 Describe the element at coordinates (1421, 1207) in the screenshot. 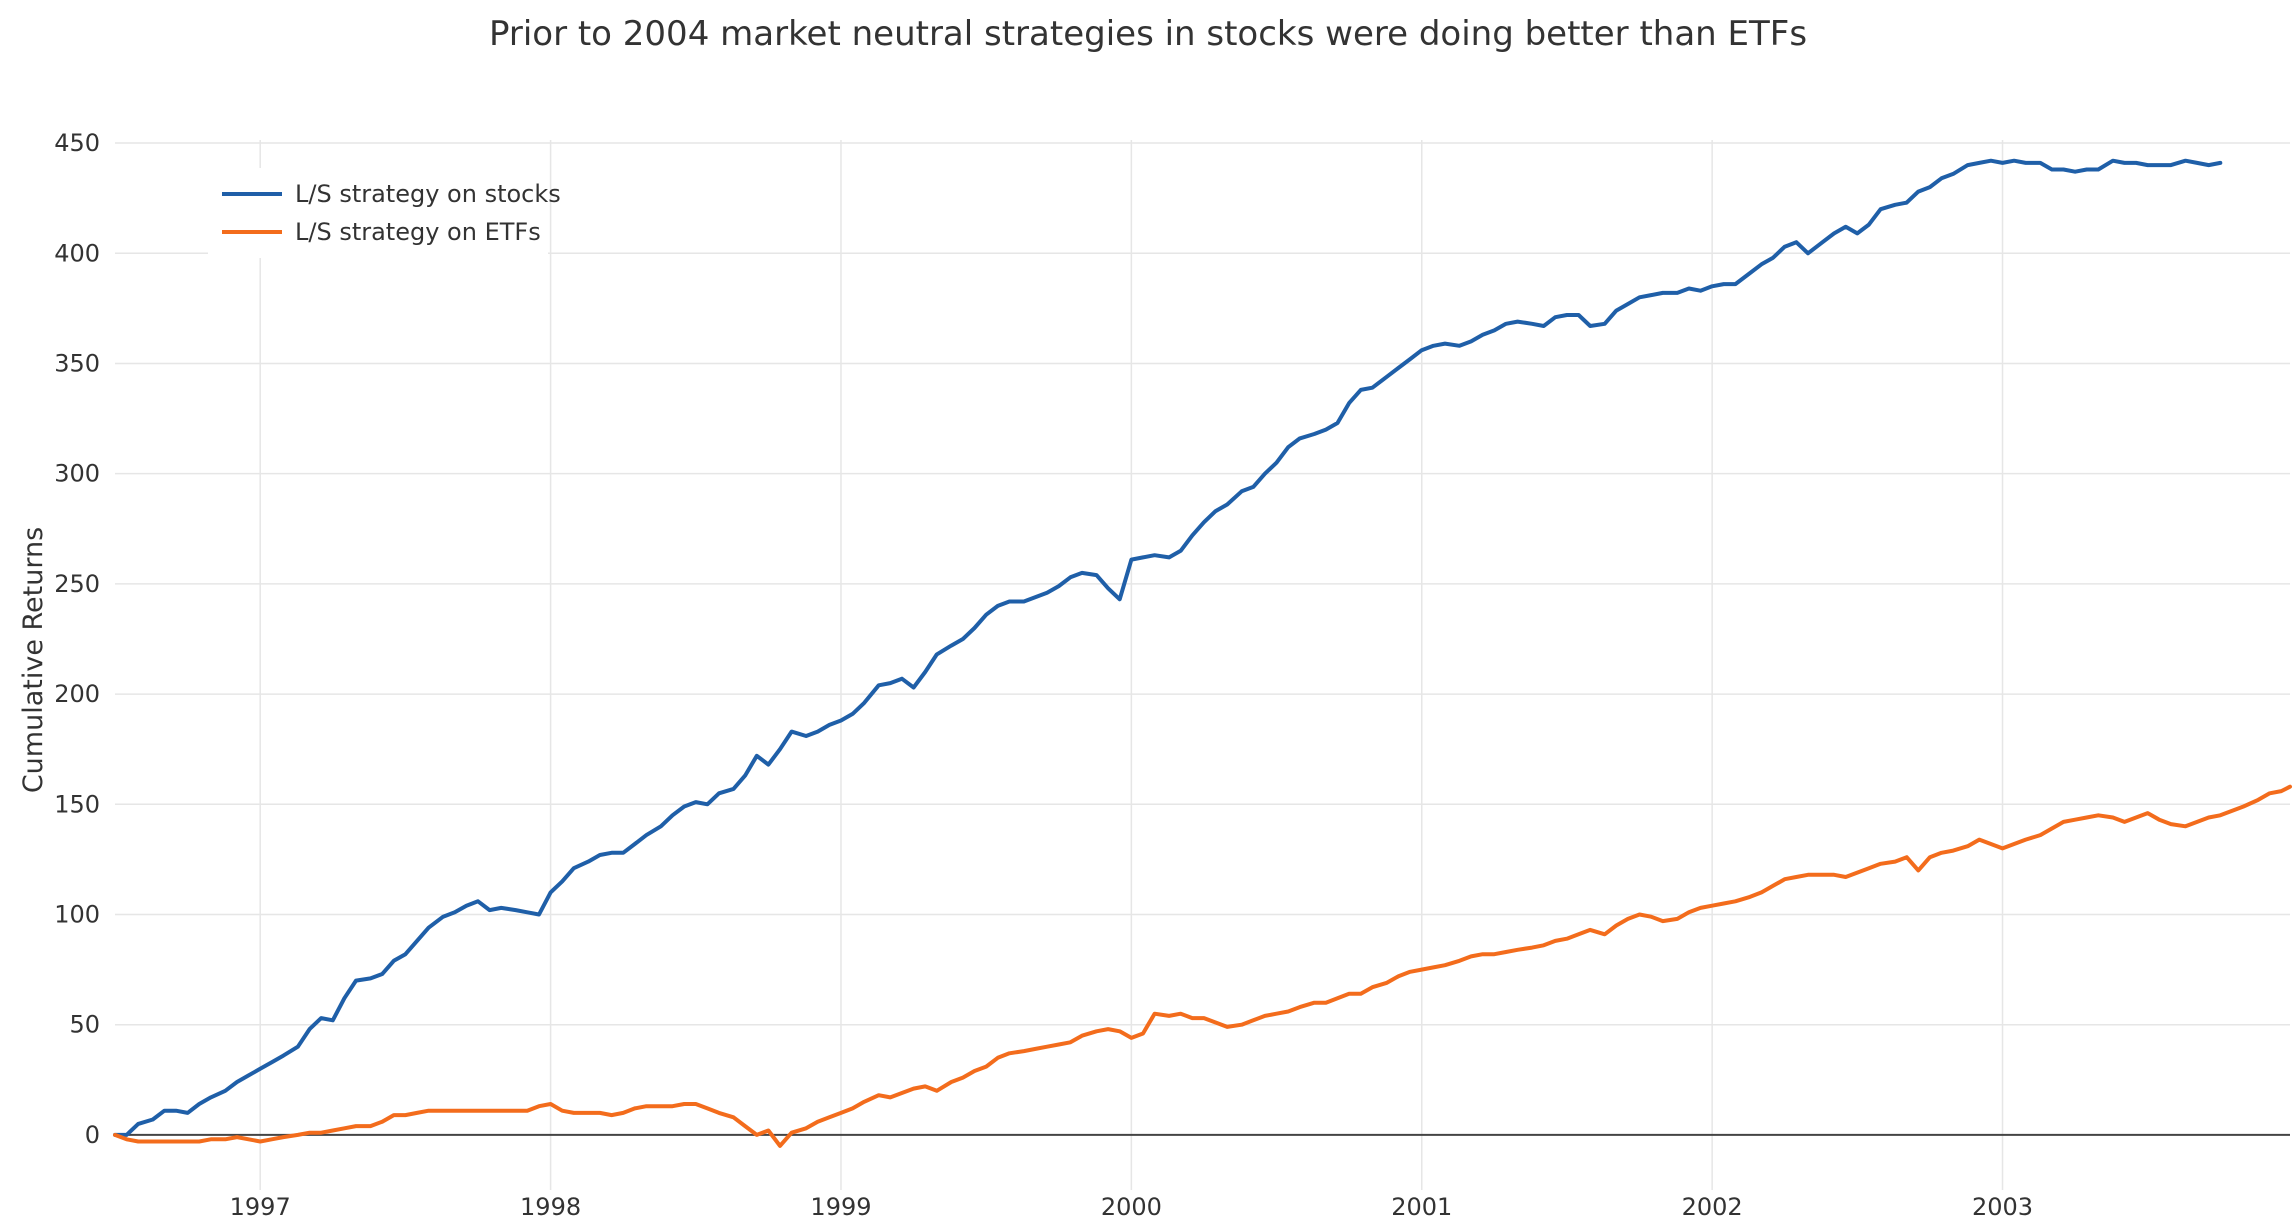

I see `x-tick-2001: 2001` at that location.